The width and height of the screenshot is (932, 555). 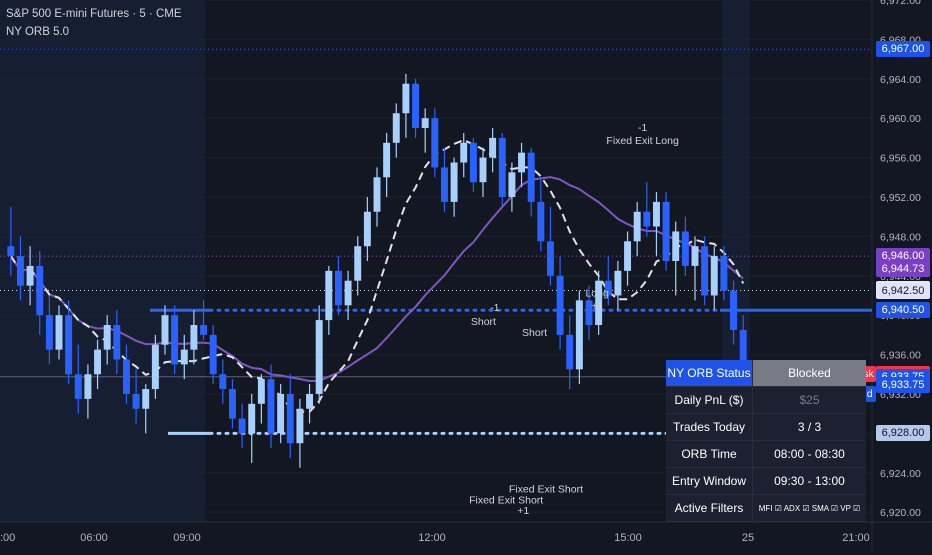 I want to click on indicator-name: NY ORB 5.0, so click(x=38, y=32).